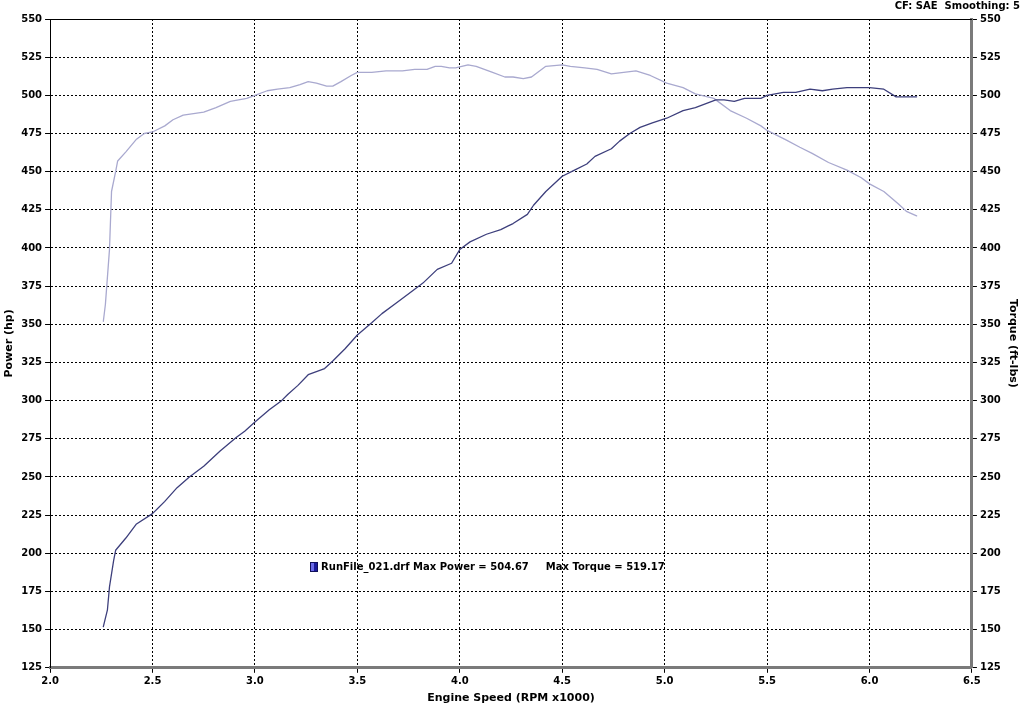 The height and width of the screenshot is (709, 1024). I want to click on x-tick-label: 4.5, so click(562, 681).